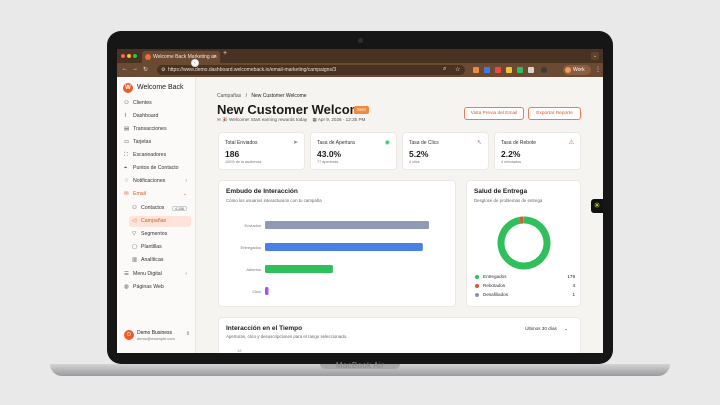 The width and height of the screenshot is (720, 405). I want to click on category-label: Entregados, so click(251, 247).